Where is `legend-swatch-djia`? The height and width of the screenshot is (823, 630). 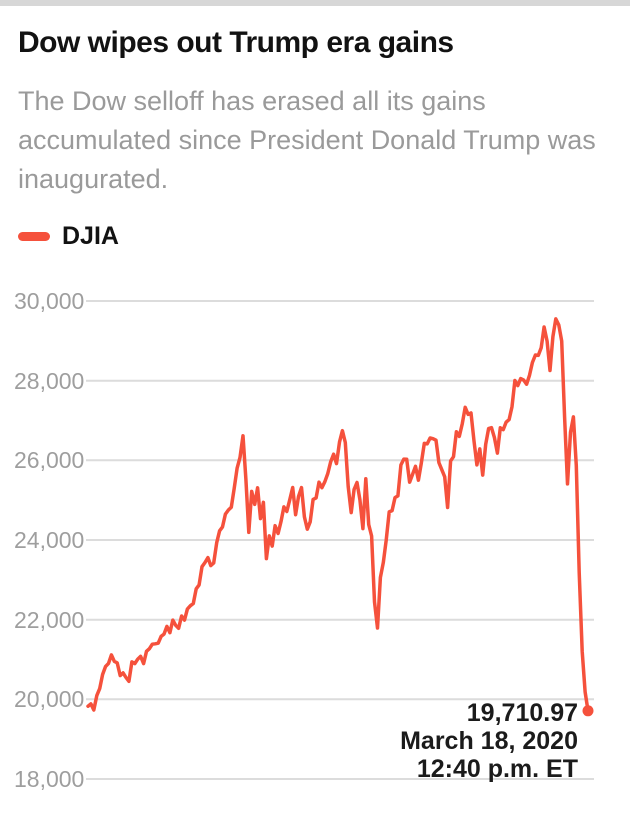 legend-swatch-djia is located at coordinates (34, 236).